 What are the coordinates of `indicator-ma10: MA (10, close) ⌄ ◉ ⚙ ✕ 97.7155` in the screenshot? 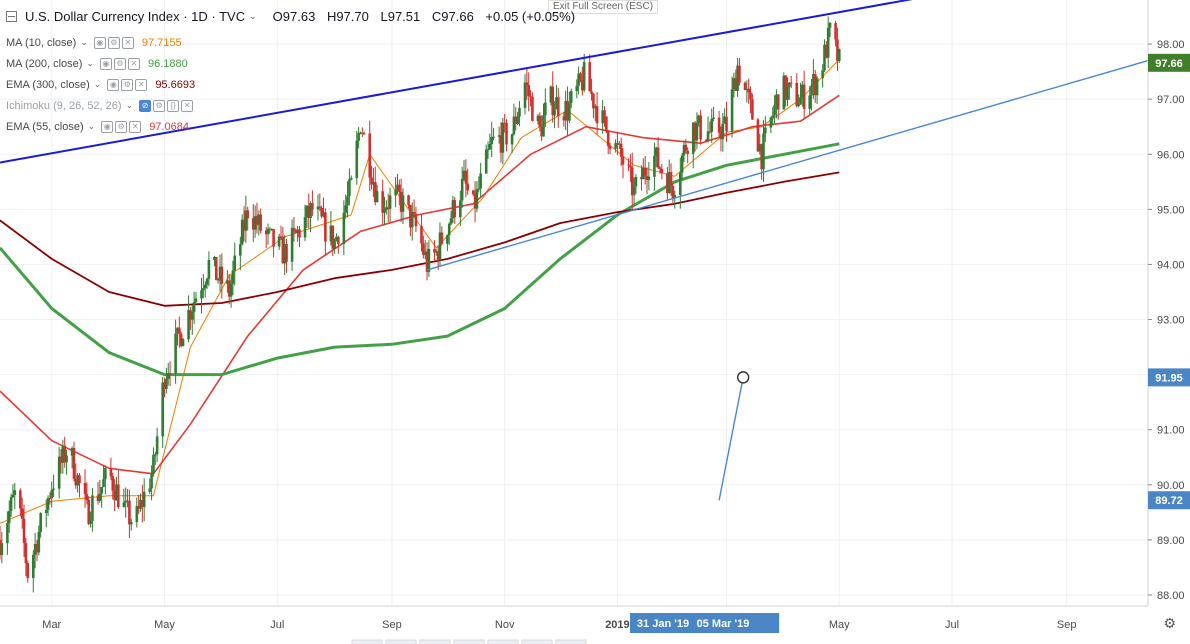 It's located at (294, 42).